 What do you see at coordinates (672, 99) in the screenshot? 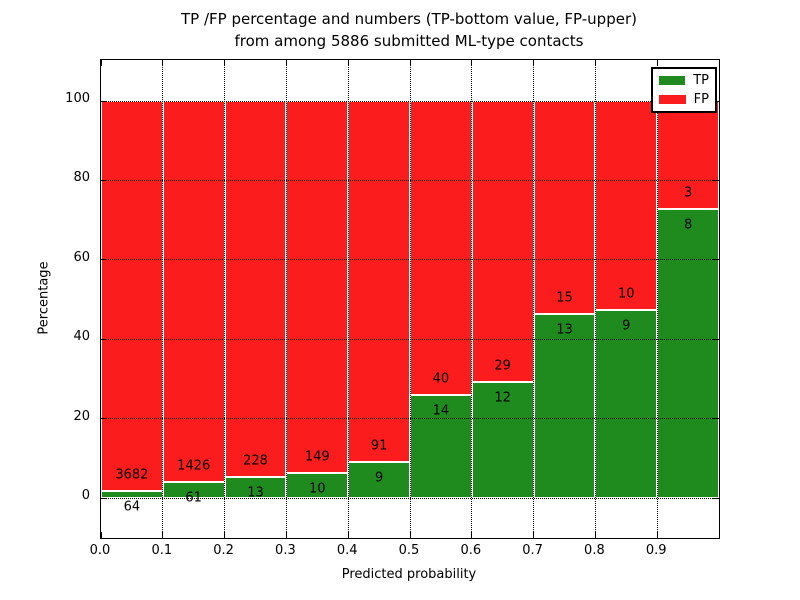
I see `legend-swatch-fp-icon` at bounding box center [672, 99].